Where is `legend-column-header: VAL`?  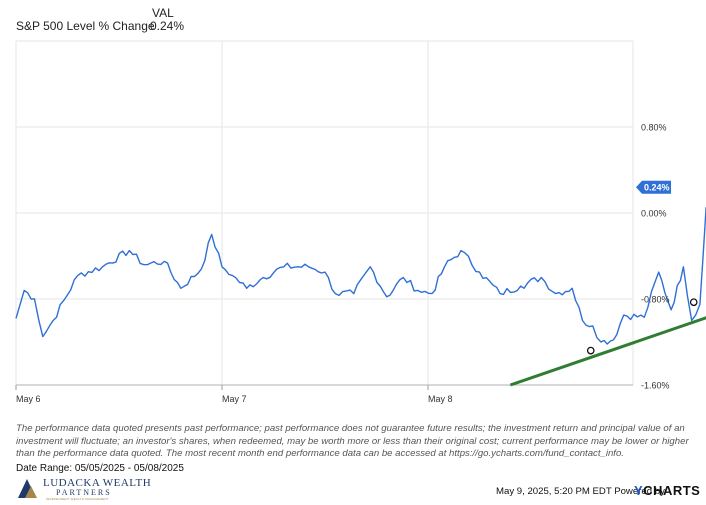 legend-column-header: VAL is located at coordinates (163, 13).